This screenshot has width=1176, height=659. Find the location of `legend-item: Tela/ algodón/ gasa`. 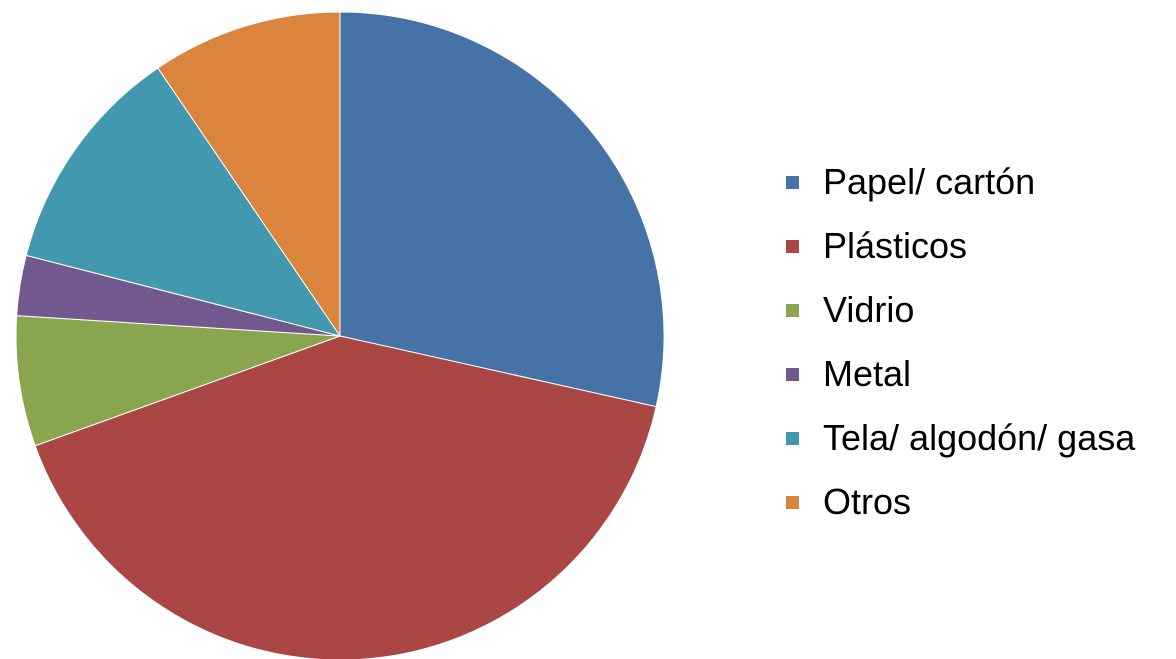

legend-item: Tela/ algodón/ gasa is located at coordinates (981, 438).